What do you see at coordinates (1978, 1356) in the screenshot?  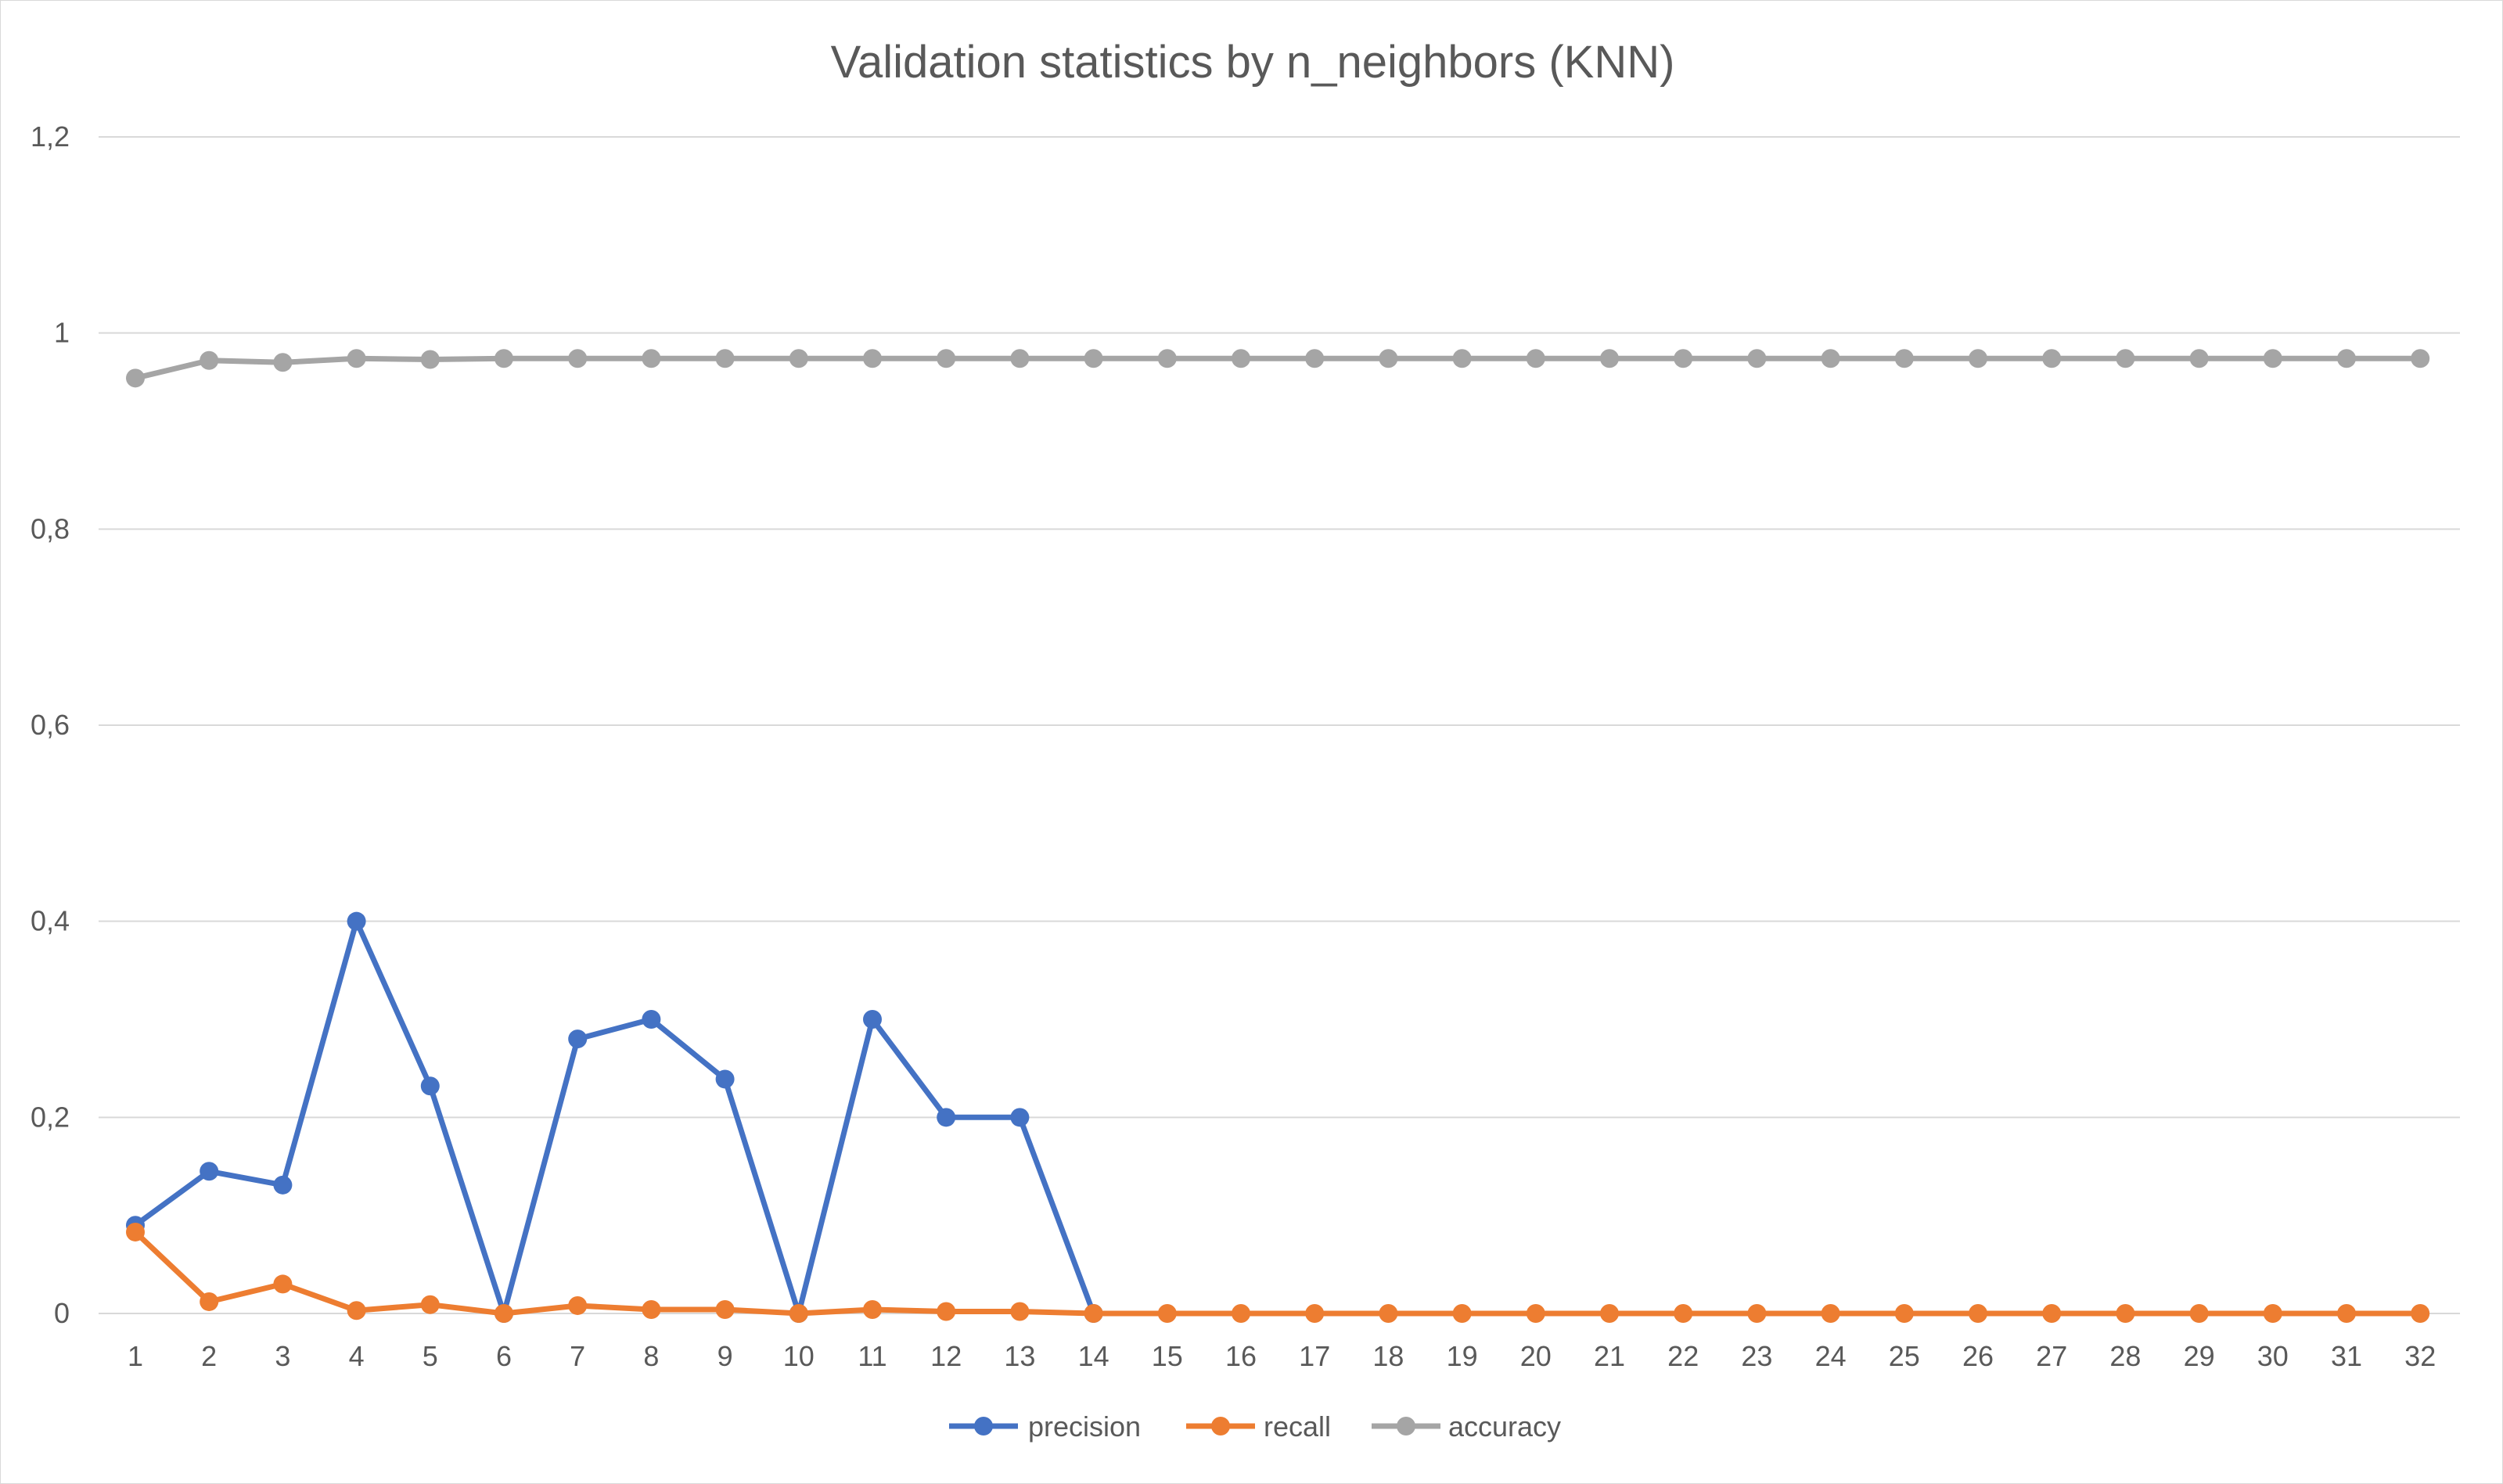 I see `x-tick-label: 26` at bounding box center [1978, 1356].